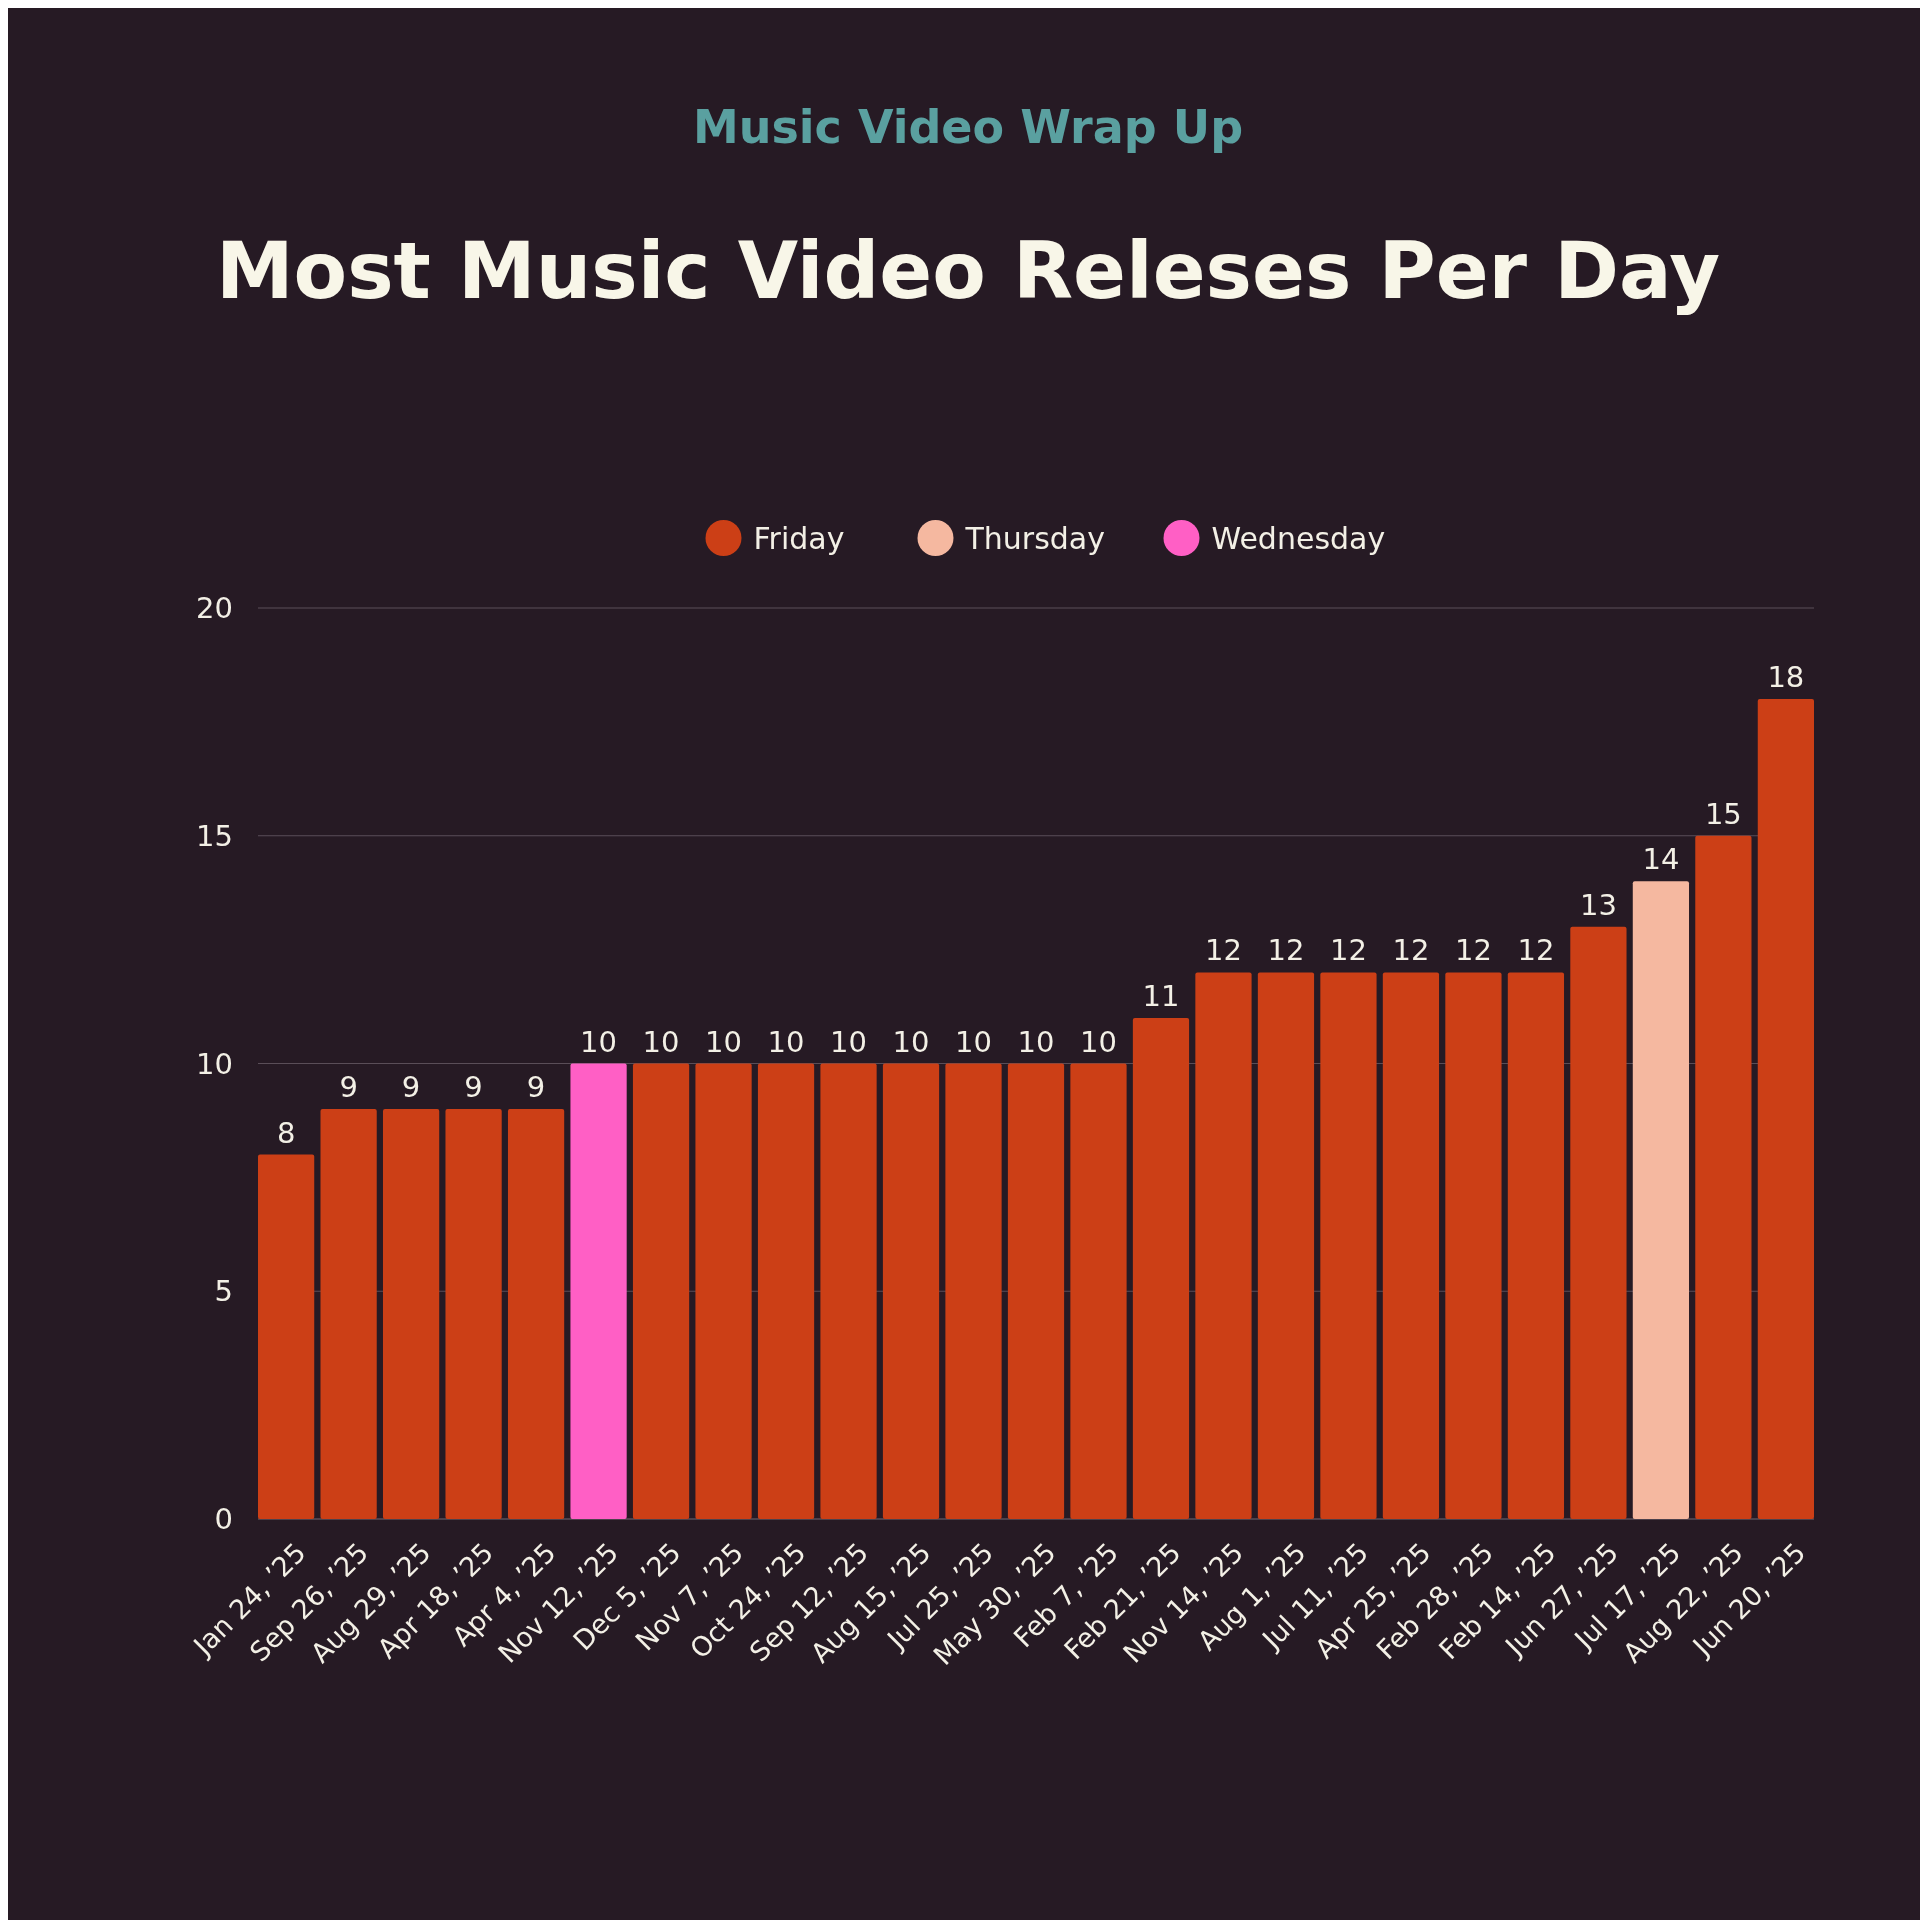 The image size is (1920, 1920). What do you see at coordinates (1786, 677) in the screenshot?
I see `data-label: 18` at bounding box center [1786, 677].